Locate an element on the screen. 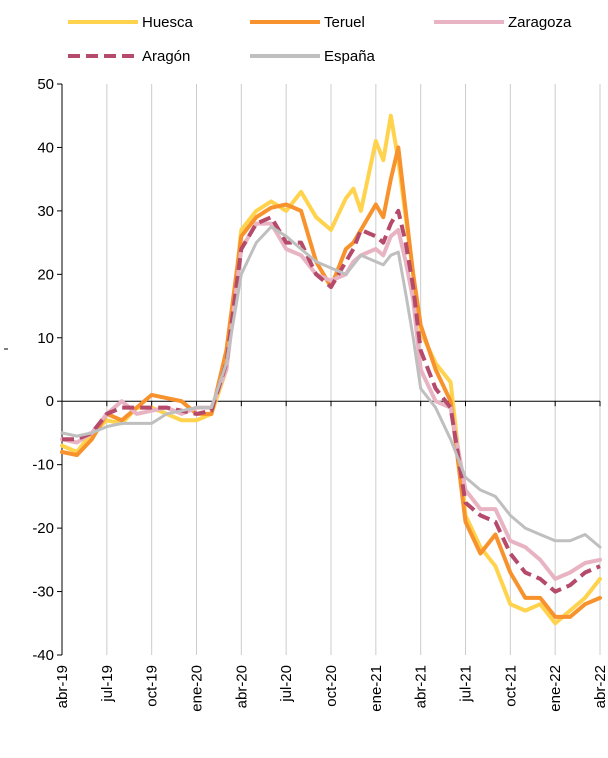 This screenshot has height=758, width=608. legend-label-zaragoza: Zaragoza is located at coordinates (540, 22).